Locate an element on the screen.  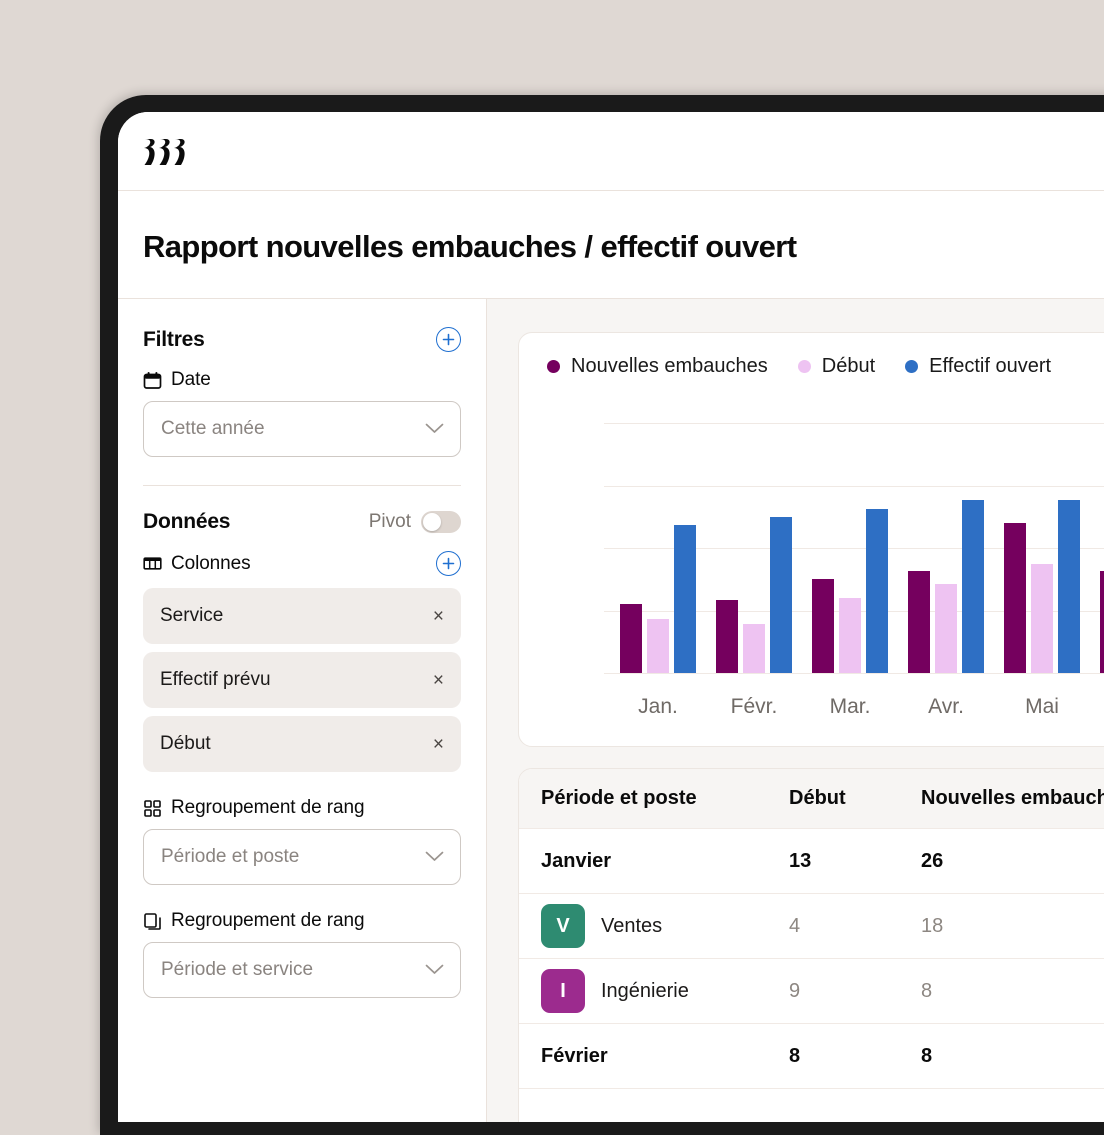
table-column-header: Période et poste is located at coordinates (619, 798).